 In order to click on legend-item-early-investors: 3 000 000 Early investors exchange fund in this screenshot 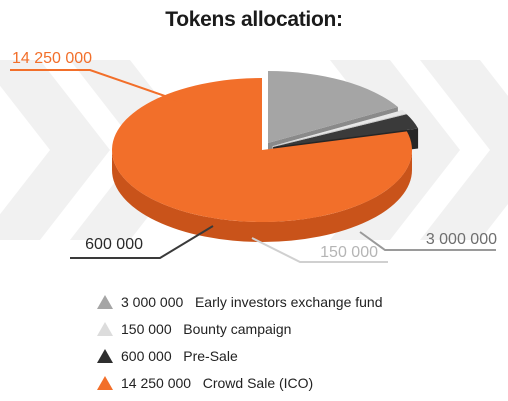, I will do `click(240, 301)`.